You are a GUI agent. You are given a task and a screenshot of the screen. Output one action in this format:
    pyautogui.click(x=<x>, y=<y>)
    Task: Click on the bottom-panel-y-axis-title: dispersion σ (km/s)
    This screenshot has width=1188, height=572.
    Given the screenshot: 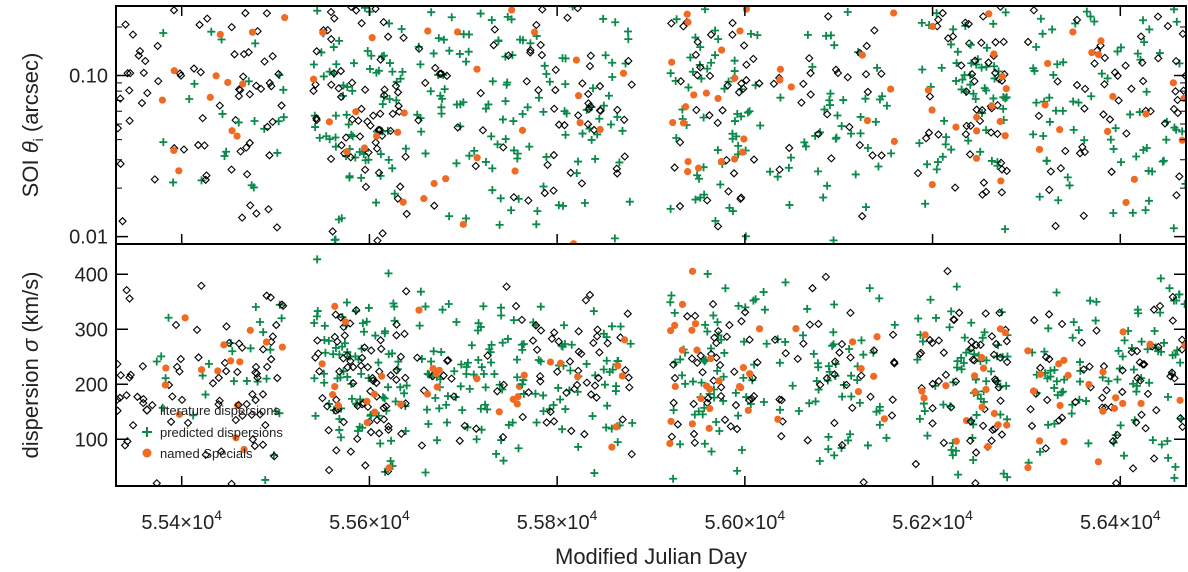 What is the action you would take?
    pyautogui.click(x=30, y=365)
    